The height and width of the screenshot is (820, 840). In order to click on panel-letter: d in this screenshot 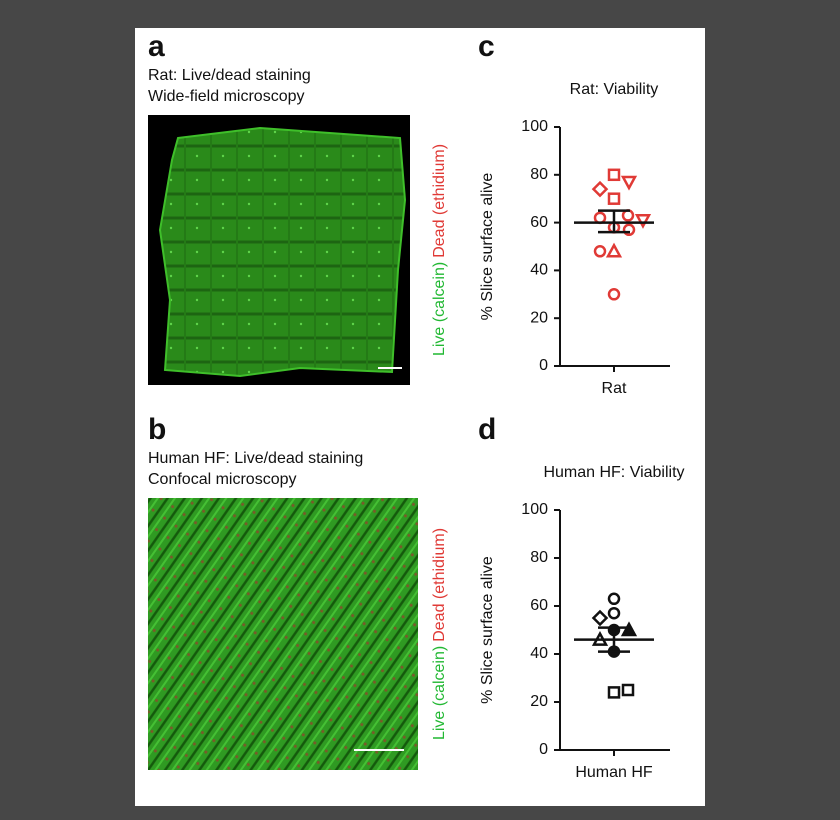, I will do `click(487, 429)`.